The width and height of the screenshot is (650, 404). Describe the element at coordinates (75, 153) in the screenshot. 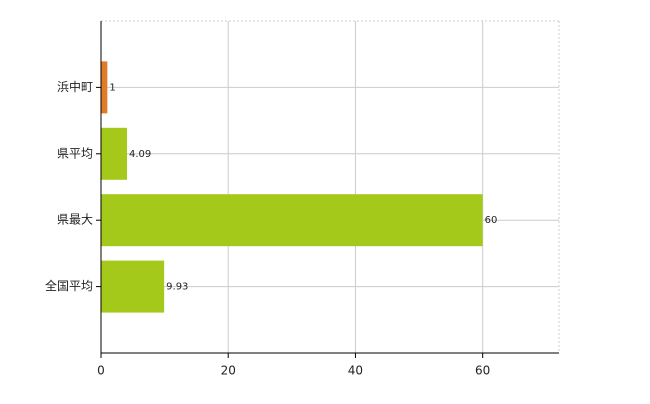

I see `y-tick-label: 県平均` at that location.